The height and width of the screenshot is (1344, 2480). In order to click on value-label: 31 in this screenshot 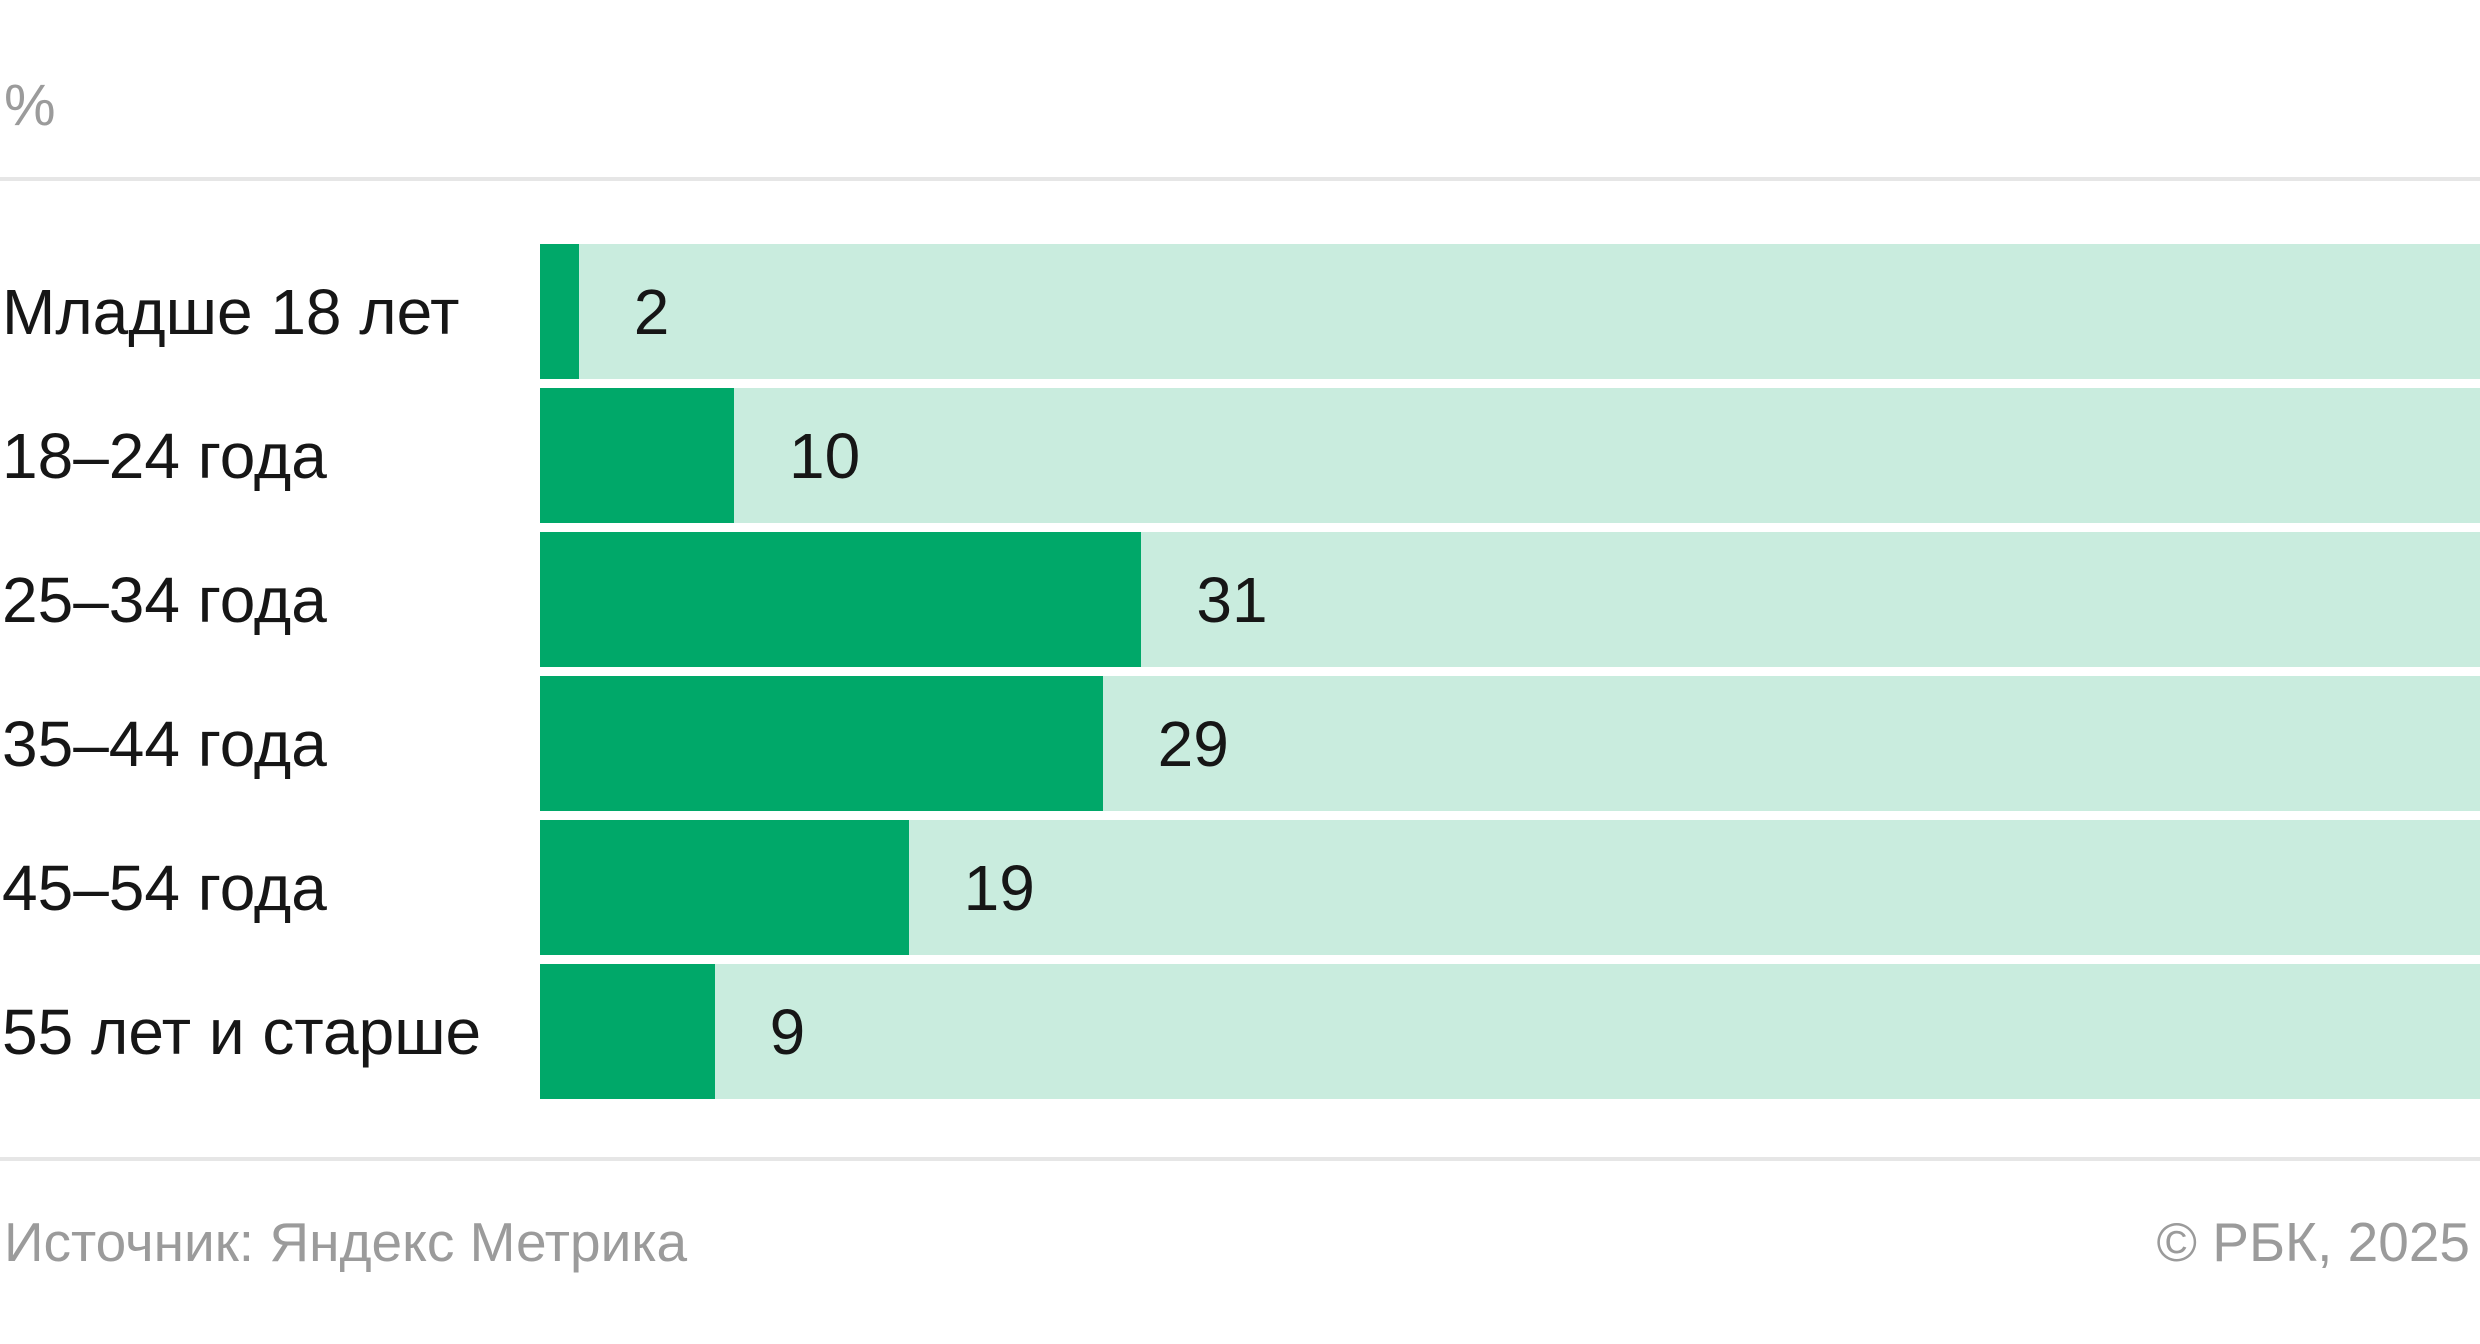, I will do `click(1232, 599)`.